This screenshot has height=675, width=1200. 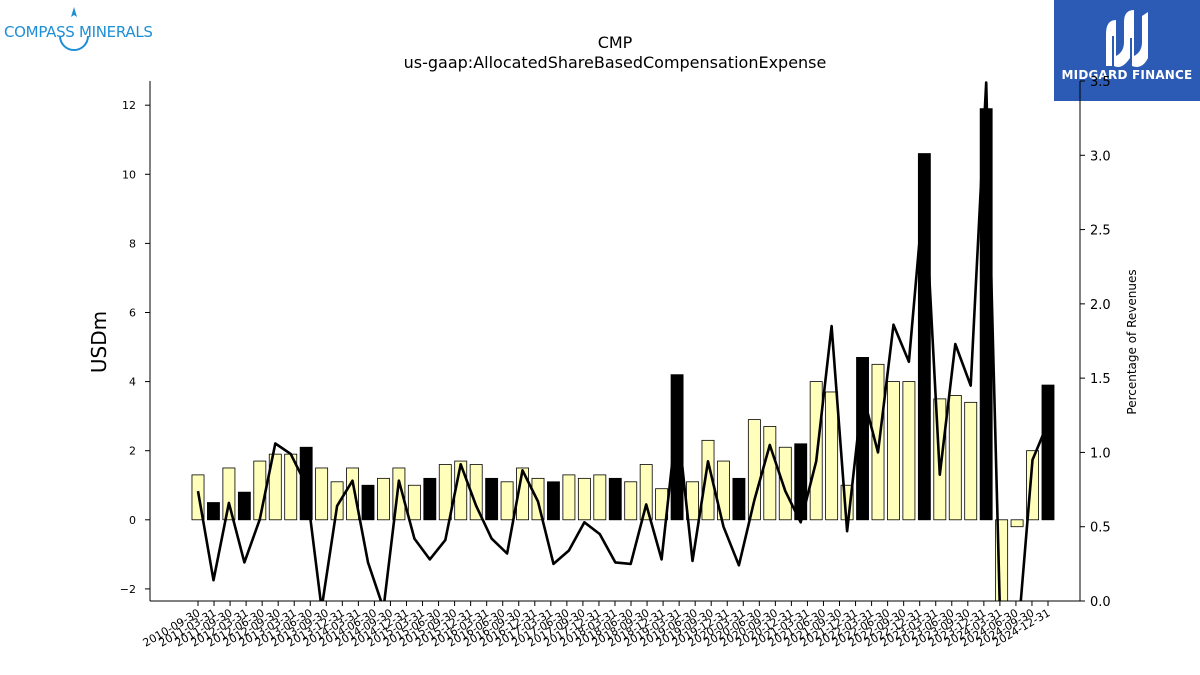 I want to click on y-tick-label: 12, so click(x=129, y=105).